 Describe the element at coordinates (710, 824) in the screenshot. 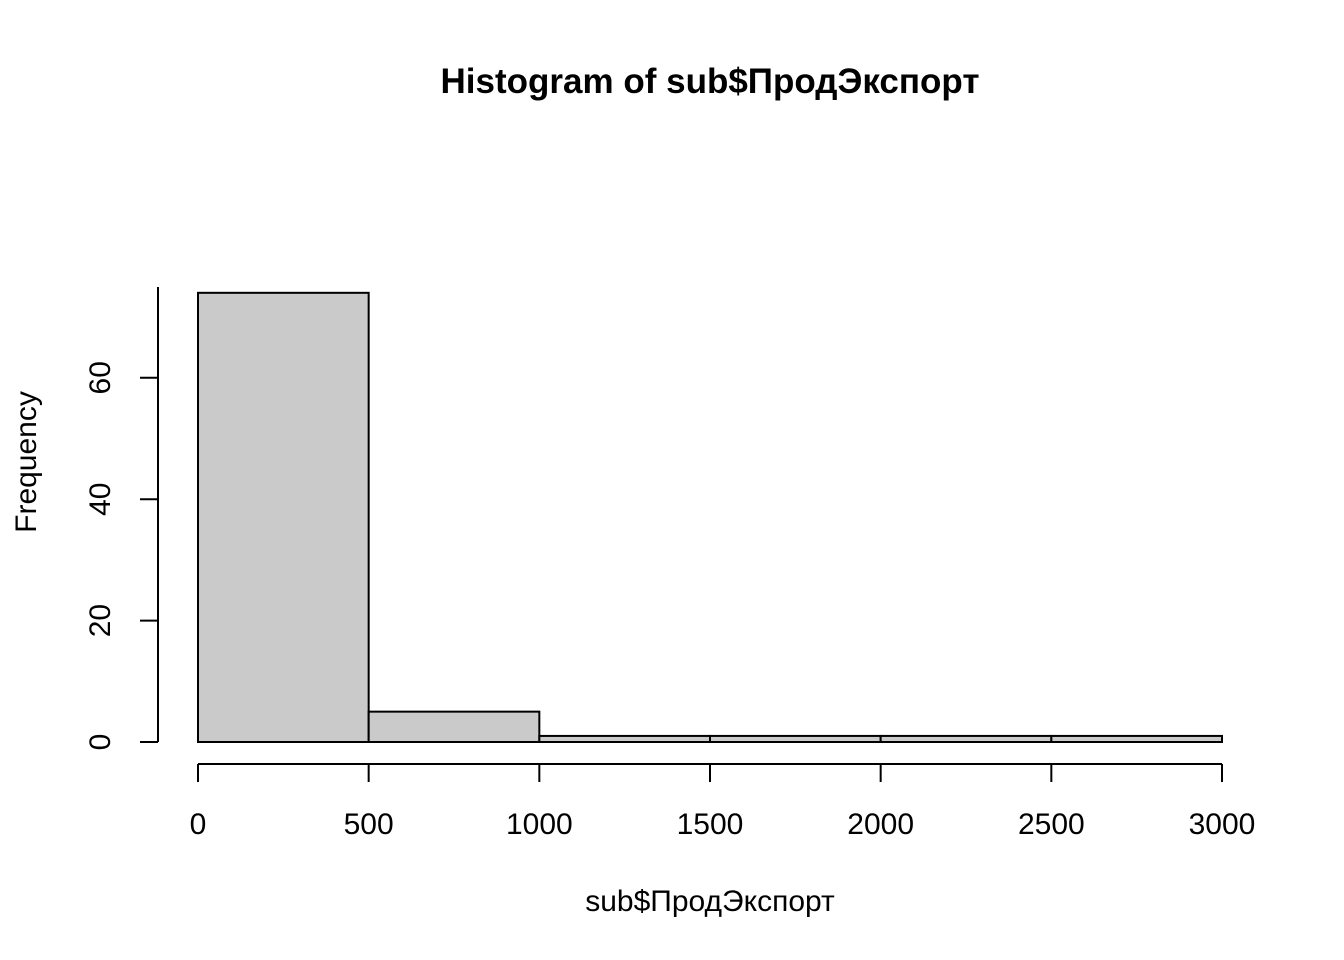

I see `x-tick-label-3: 1500` at that location.